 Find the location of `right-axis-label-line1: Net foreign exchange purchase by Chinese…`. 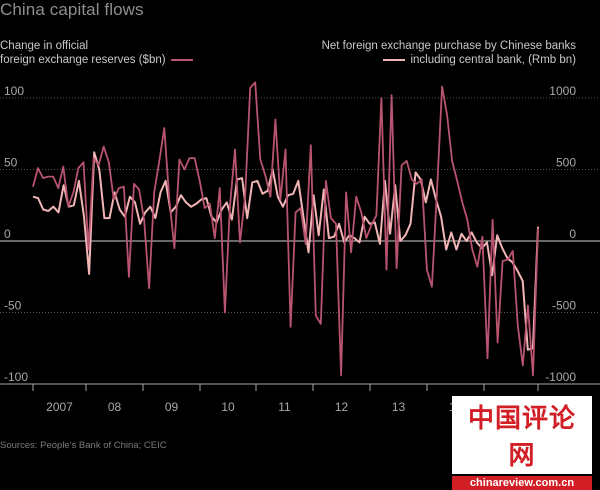

right-axis-label-line1: Net foreign exchange purchase by Chinese… is located at coordinates (448, 46).